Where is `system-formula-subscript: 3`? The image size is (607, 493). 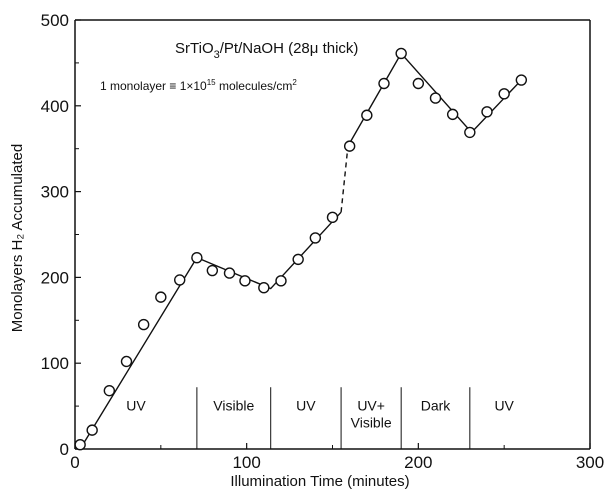
system-formula-subscript: 3 is located at coordinates (217, 55).